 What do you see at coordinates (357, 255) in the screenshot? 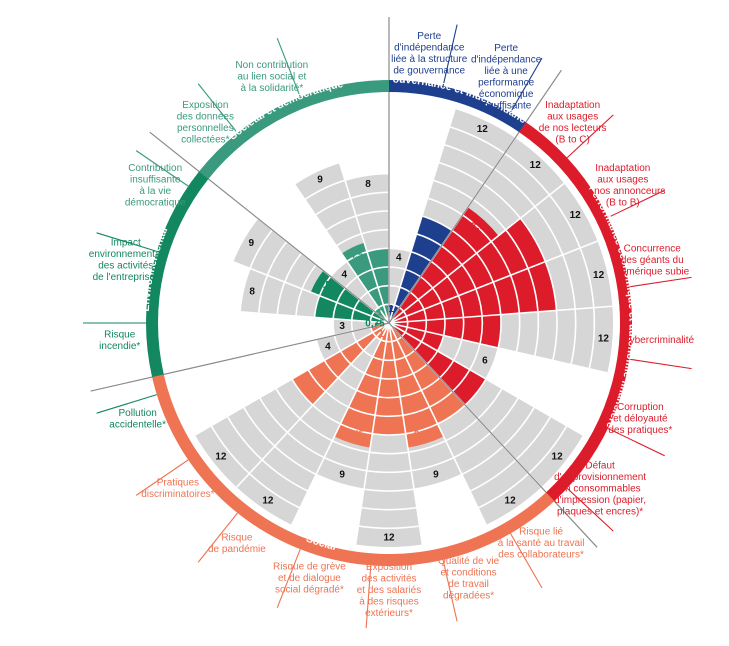
I see `value-label: 4,5` at bounding box center [357, 255].